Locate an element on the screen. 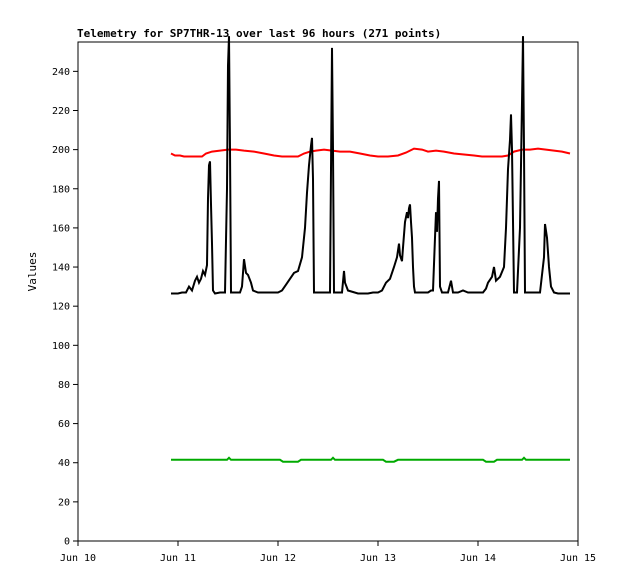 This screenshot has width=618, height=582. y-tick-label: 0 is located at coordinates (67, 542).